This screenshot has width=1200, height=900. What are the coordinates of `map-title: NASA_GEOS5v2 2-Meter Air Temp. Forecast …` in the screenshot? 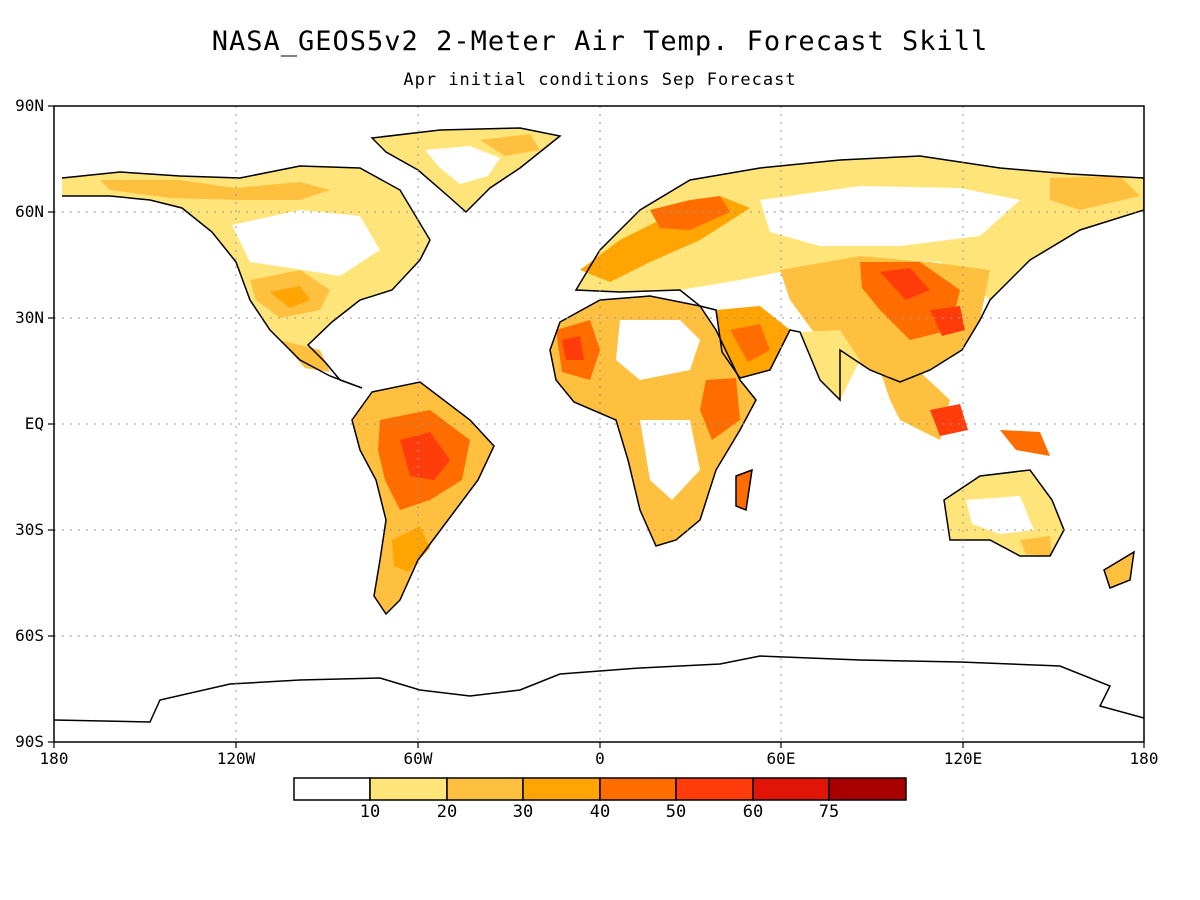 It's located at (600, 41).